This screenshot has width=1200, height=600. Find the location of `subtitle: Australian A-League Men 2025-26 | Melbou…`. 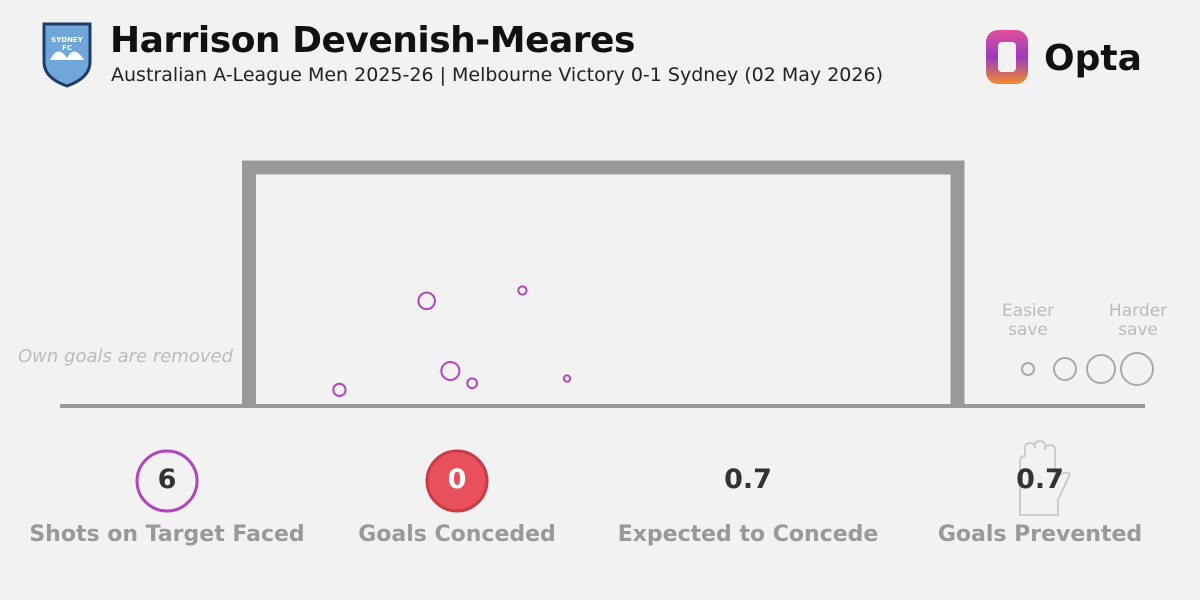

subtitle: Australian A-League Men 2025-26 | Melbou… is located at coordinates (497, 75).